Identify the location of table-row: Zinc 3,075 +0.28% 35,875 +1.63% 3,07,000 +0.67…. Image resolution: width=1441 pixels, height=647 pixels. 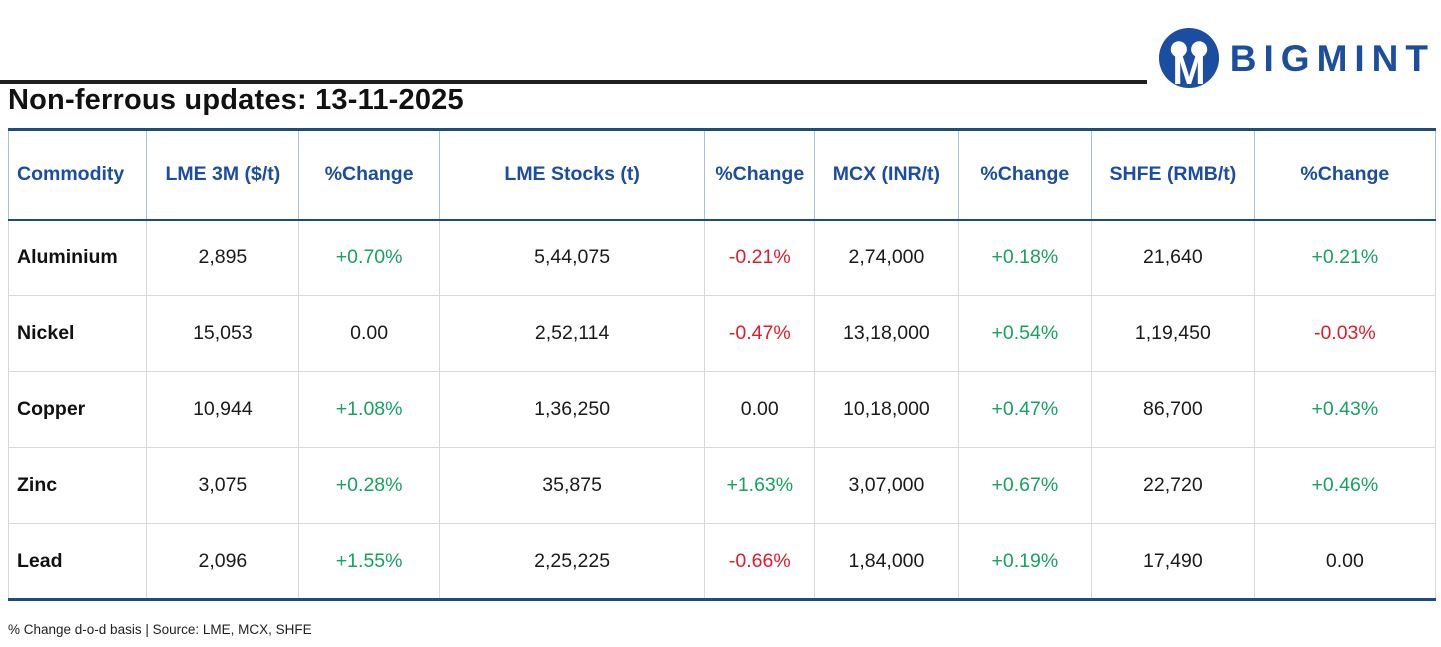
(722, 485).